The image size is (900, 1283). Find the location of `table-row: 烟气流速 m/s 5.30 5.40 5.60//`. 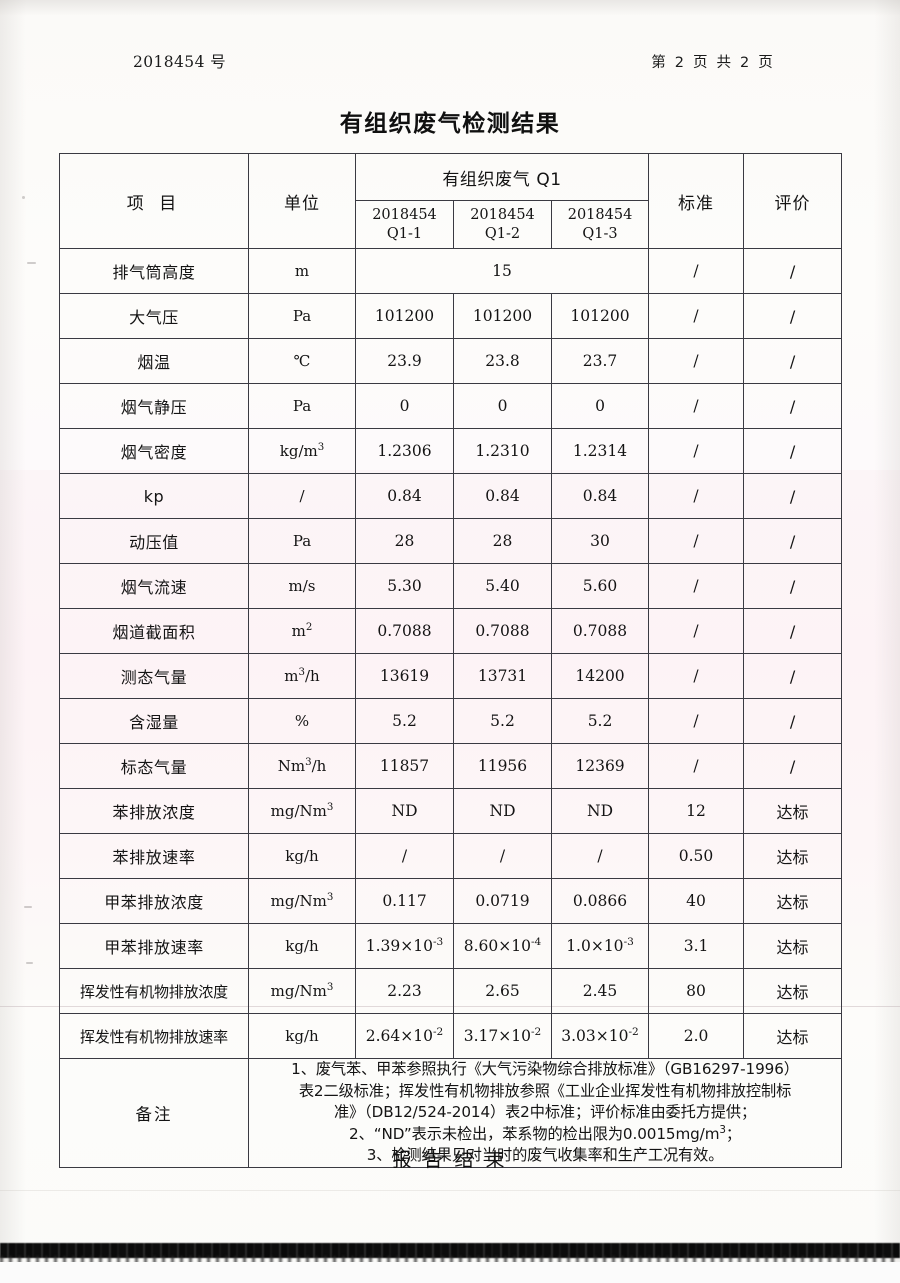

table-row: 烟气流速 m/s 5.30 5.40 5.60// is located at coordinates (451, 586).